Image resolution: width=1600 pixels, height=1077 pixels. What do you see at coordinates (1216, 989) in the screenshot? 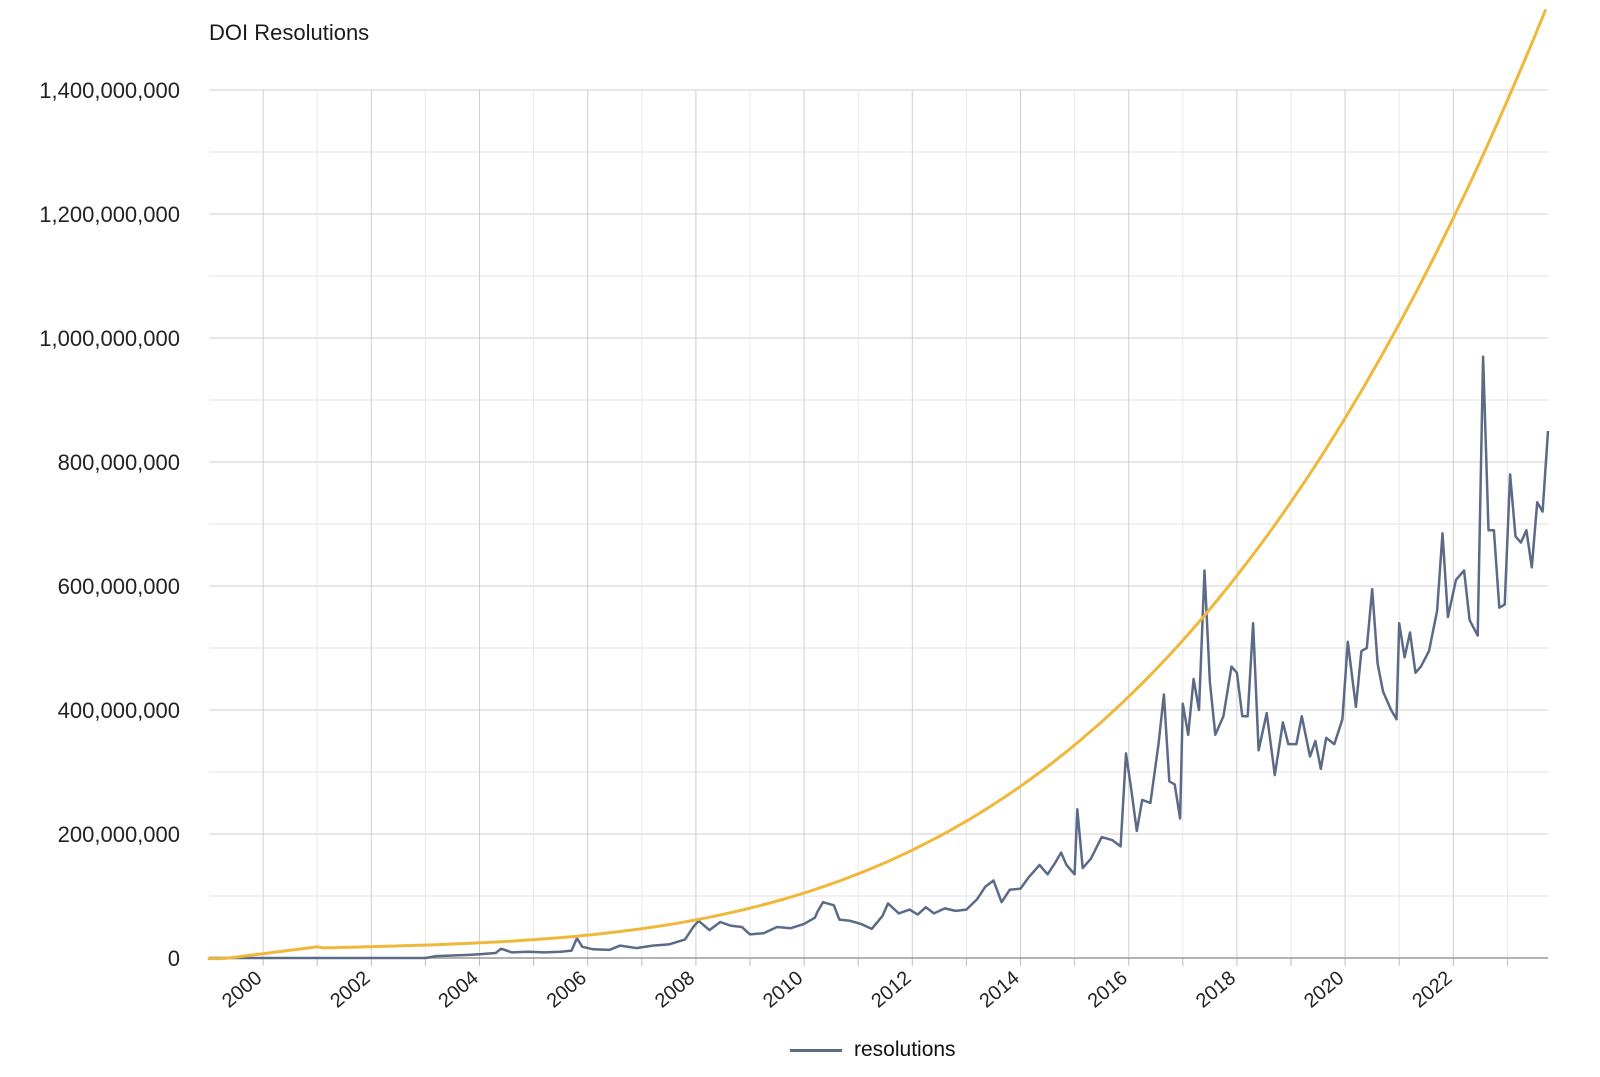
I see `x-tick-label: 2018` at bounding box center [1216, 989].